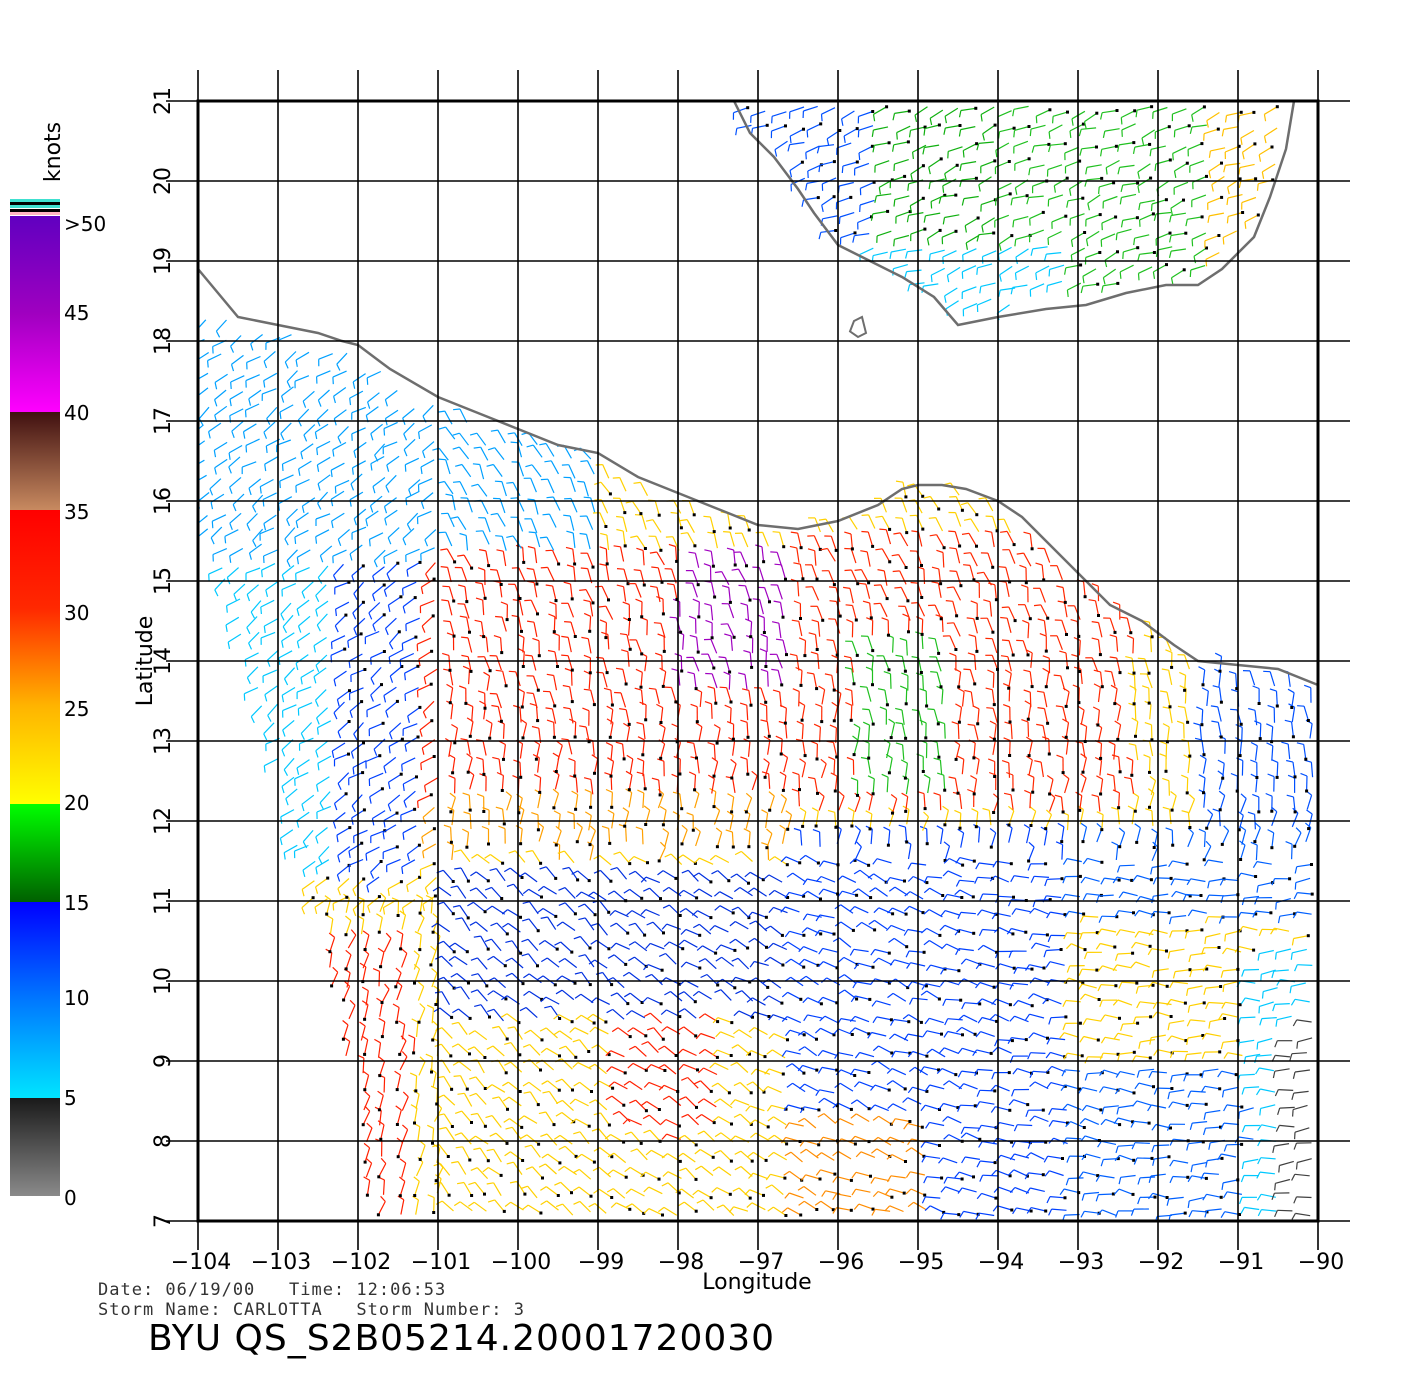  Describe the element at coordinates (85, 224) in the screenshot. I see `colorbar-label: >50` at that location.